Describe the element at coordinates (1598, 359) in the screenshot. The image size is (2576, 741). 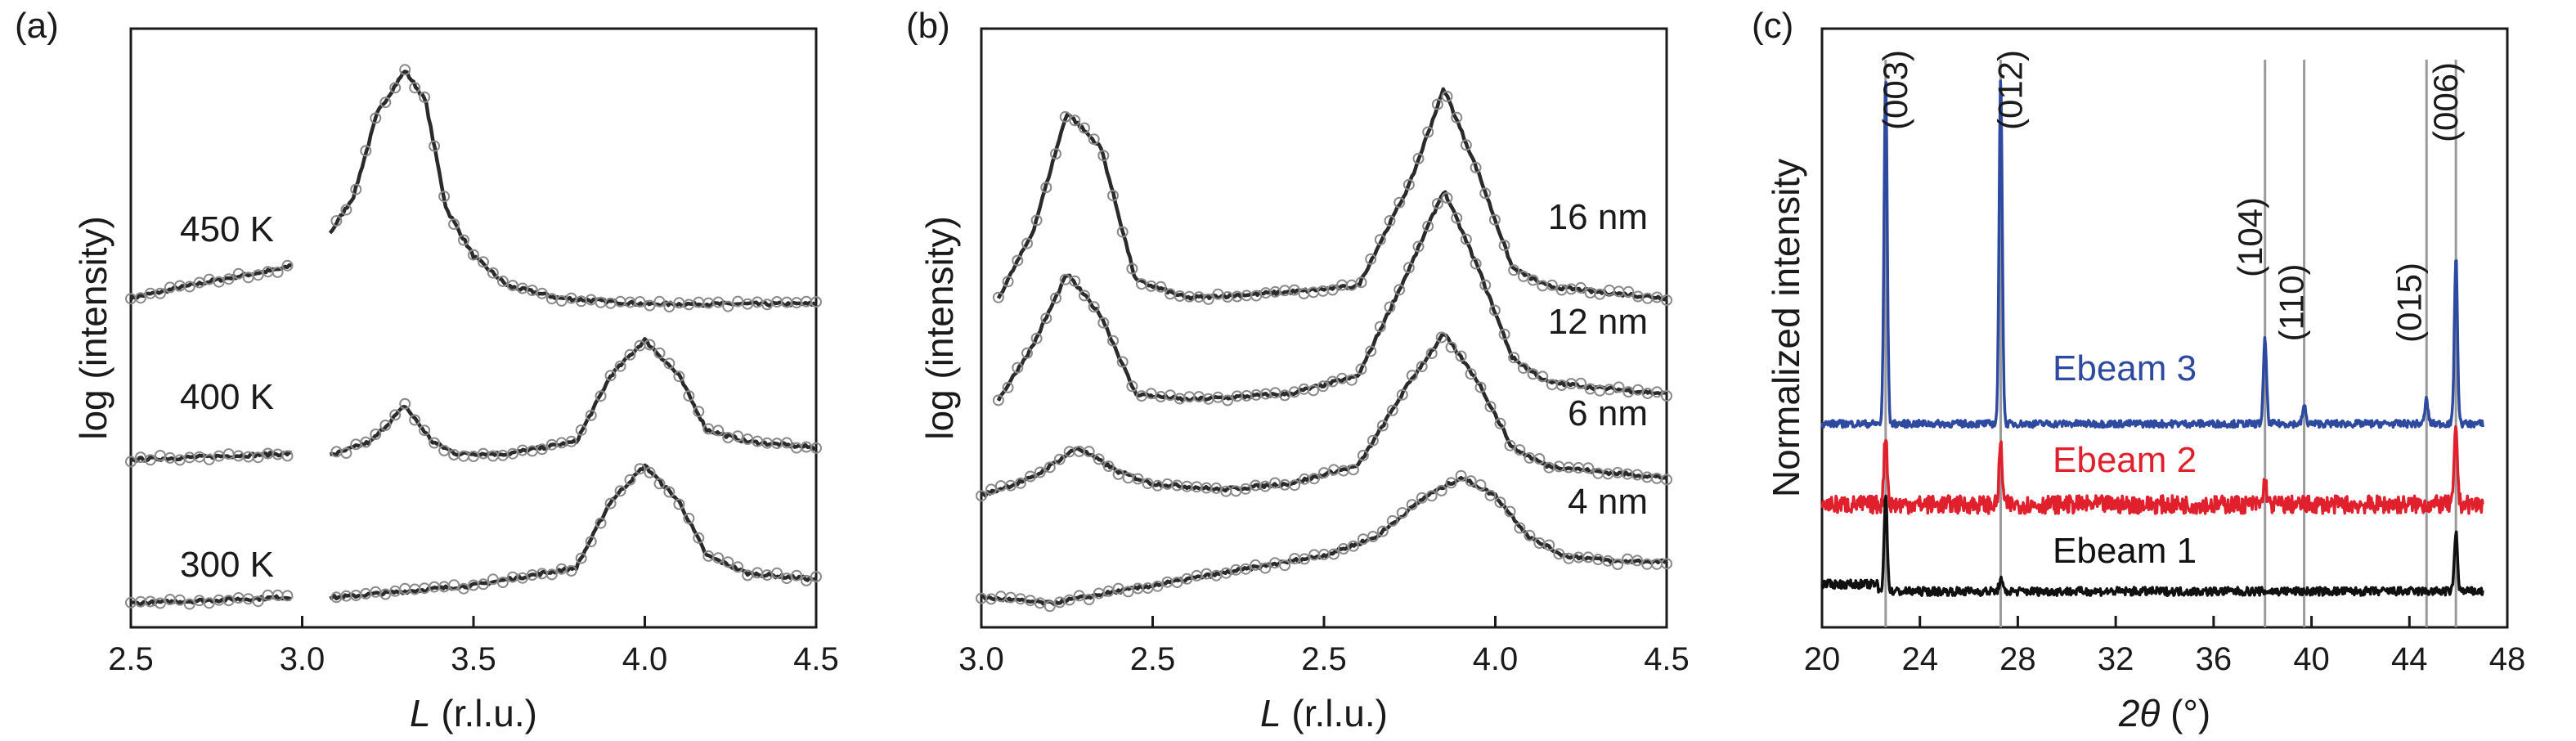
I see `panel-b-series-labels: 16 nm 12 nm 6 nm 4 nm` at that location.